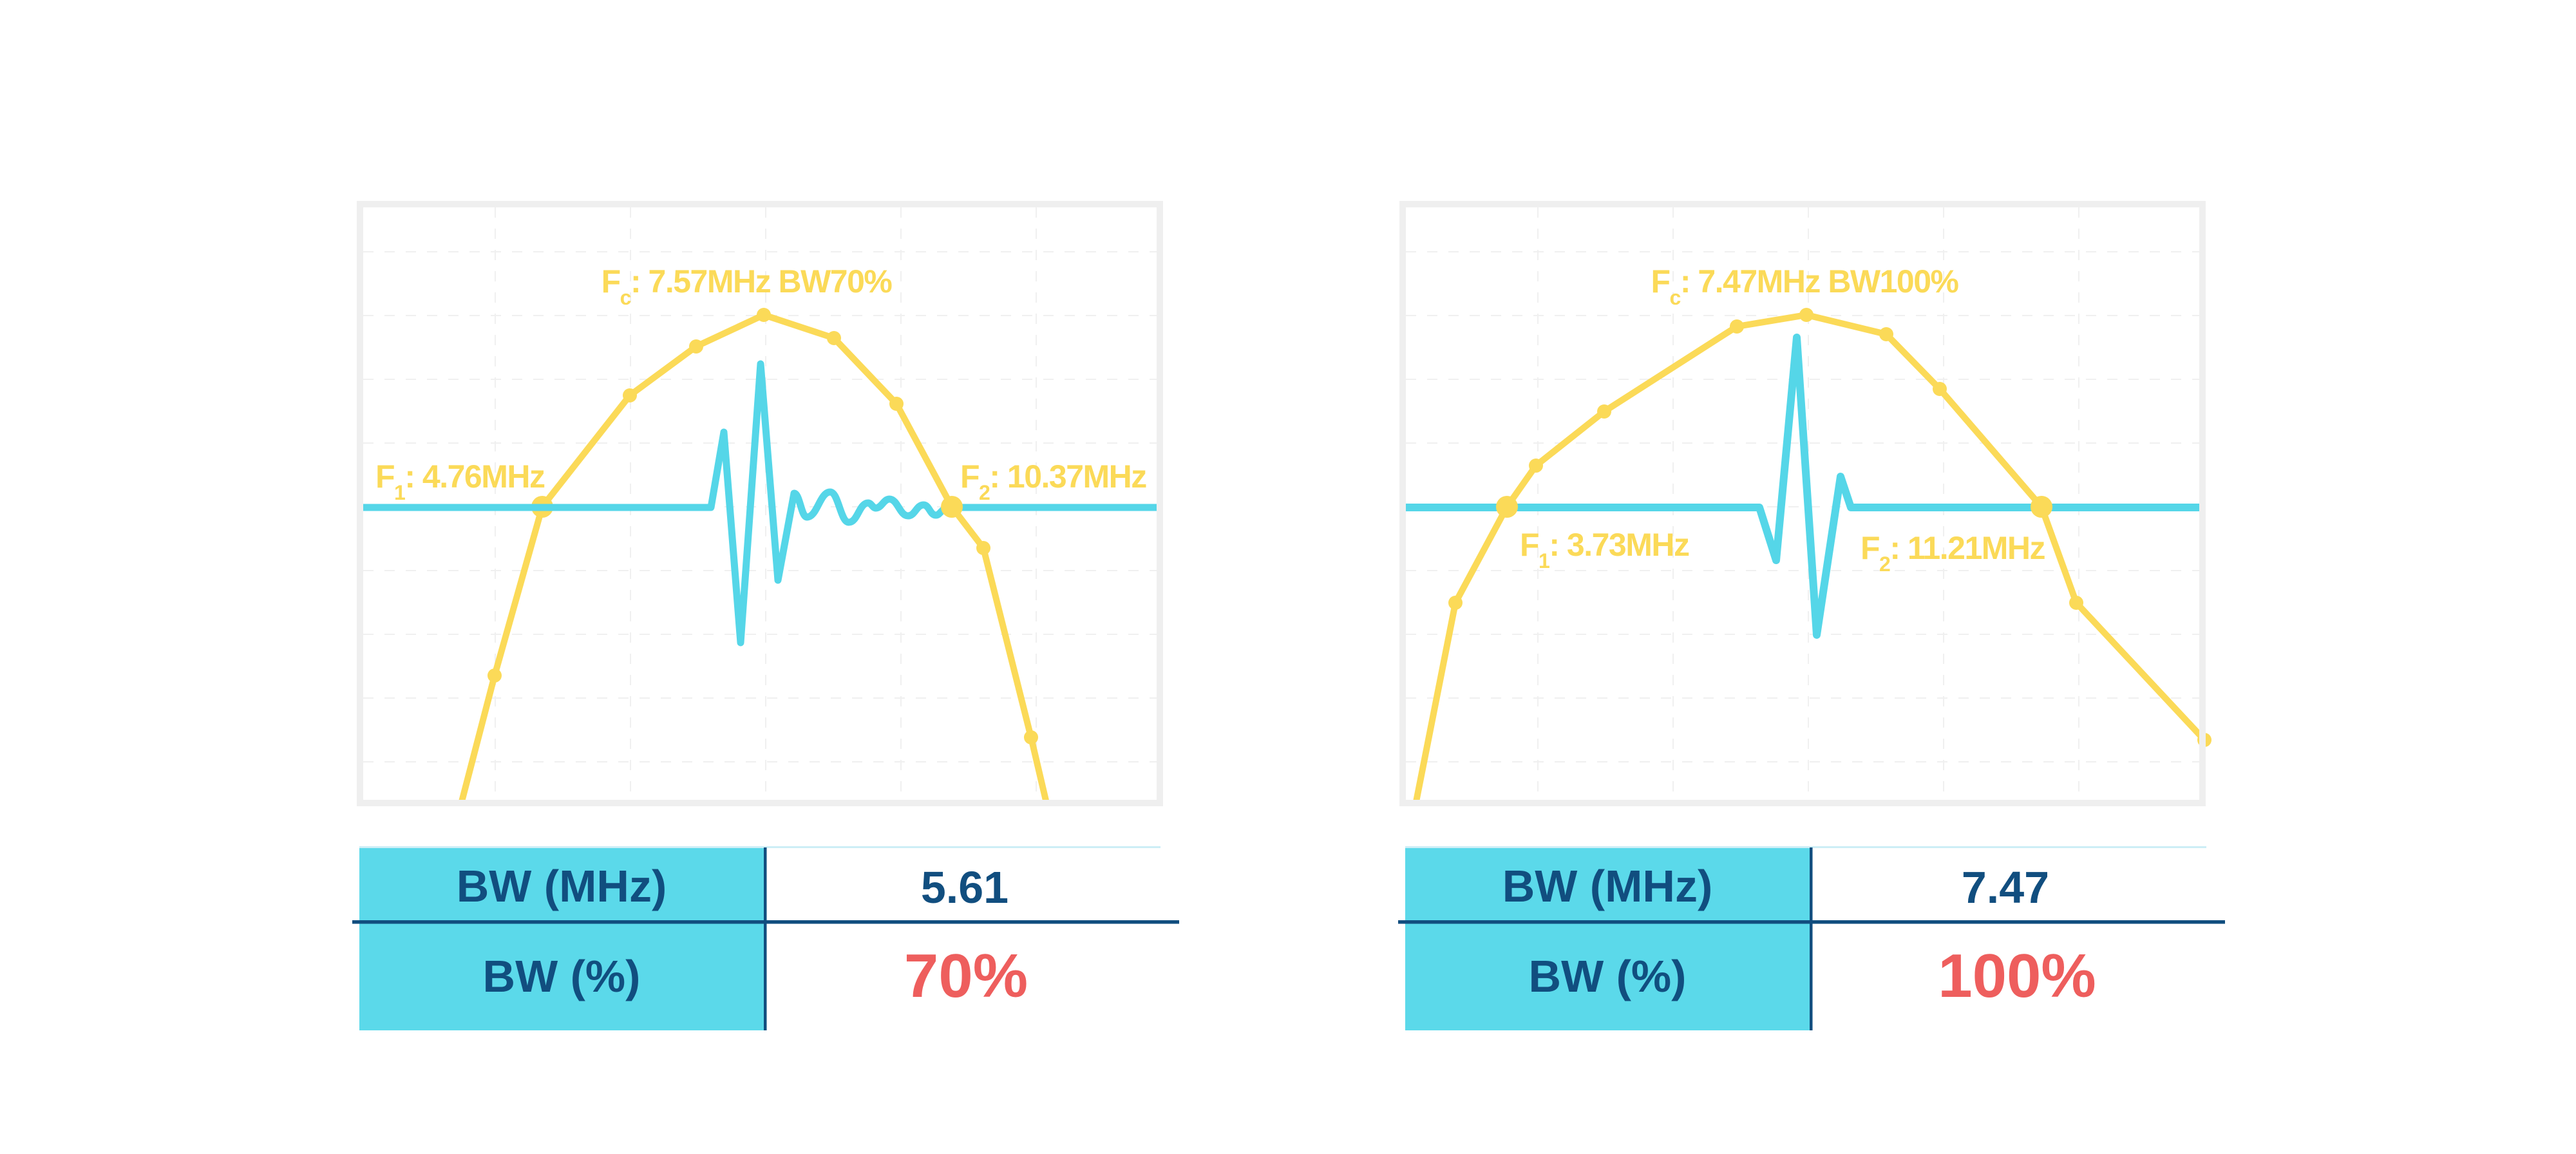 Image resolution: width=2576 pixels, height=1154 pixels. What do you see at coordinates (747, 286) in the screenshot?
I see `svg-text: Fc: 7.57MHz BW70%` at bounding box center [747, 286].